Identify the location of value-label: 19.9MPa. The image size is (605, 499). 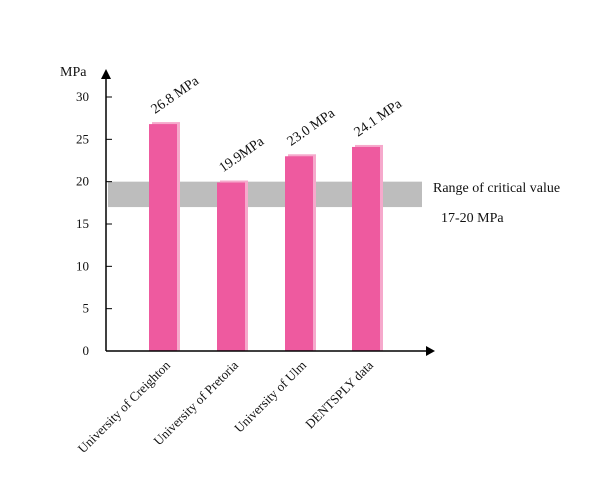
(242, 155).